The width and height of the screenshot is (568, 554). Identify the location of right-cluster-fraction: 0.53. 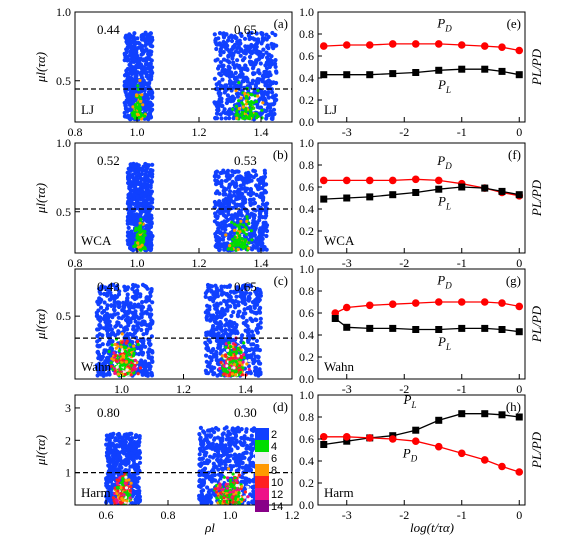
(245, 160).